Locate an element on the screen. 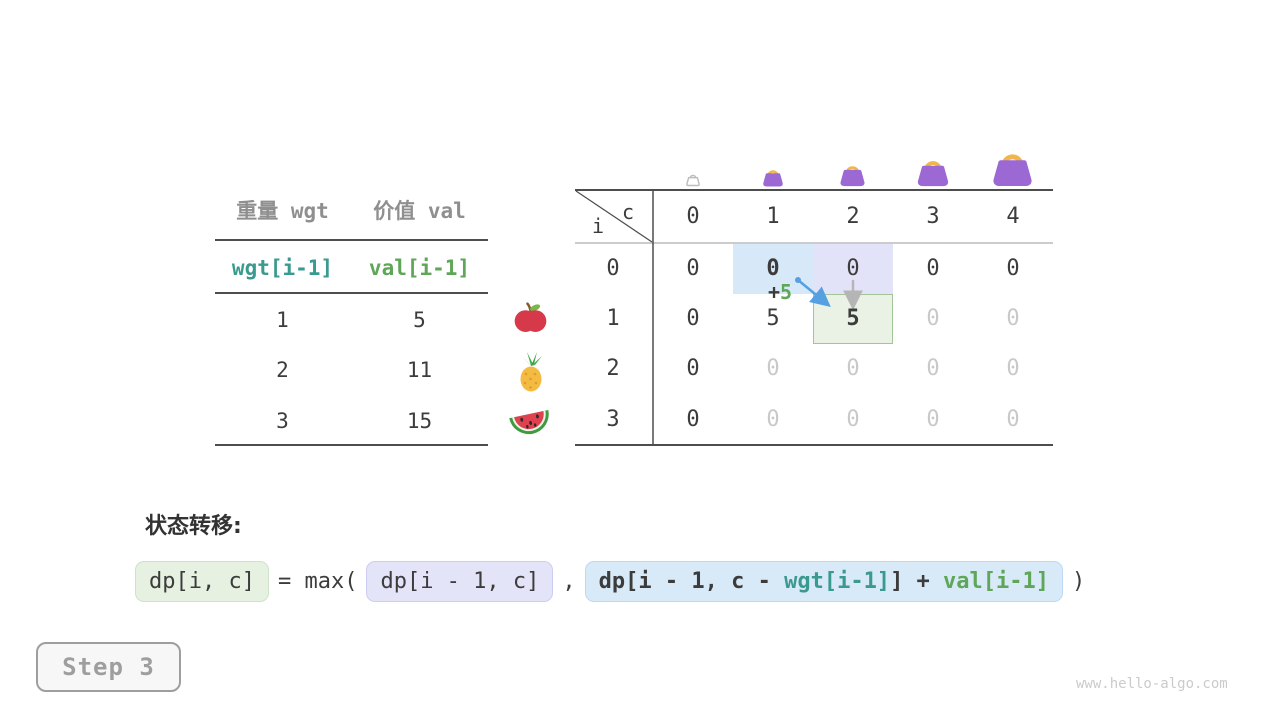 This screenshot has height=720, width=1280. apple-icon is located at coordinates (530, 319).